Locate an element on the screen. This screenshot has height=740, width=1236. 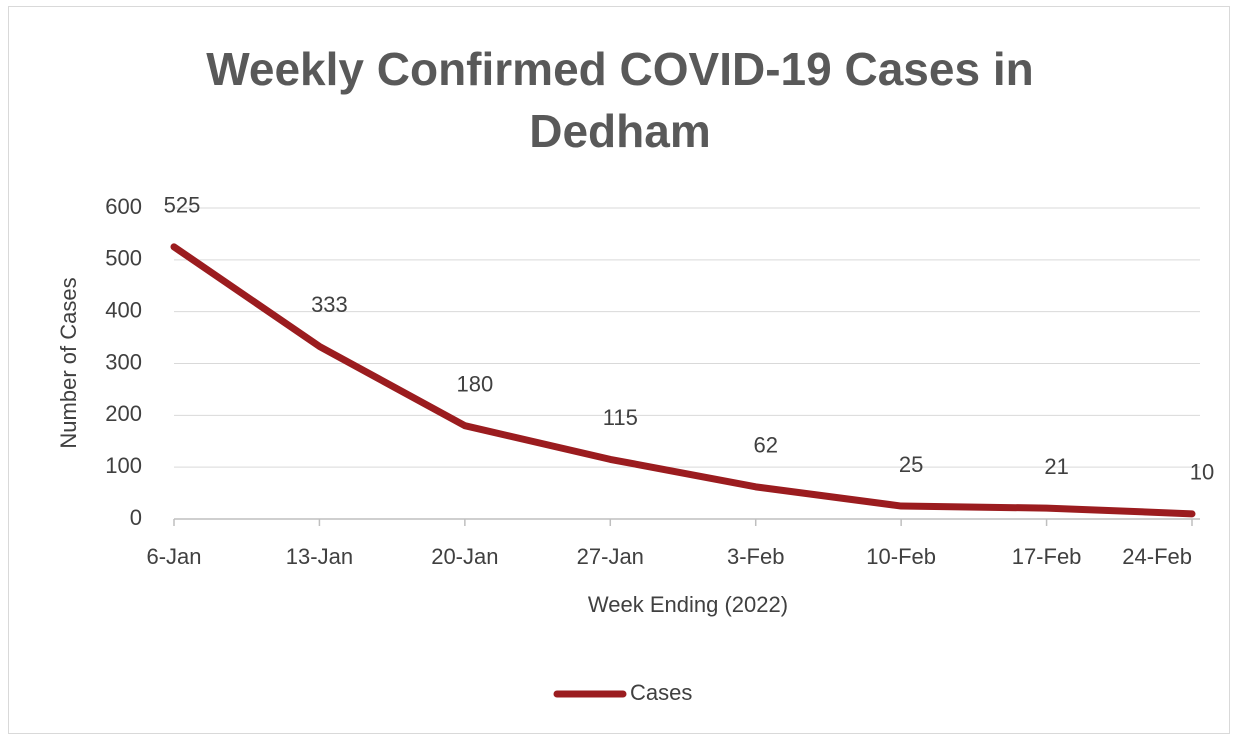
legend-label: Cases is located at coordinates (661, 692).